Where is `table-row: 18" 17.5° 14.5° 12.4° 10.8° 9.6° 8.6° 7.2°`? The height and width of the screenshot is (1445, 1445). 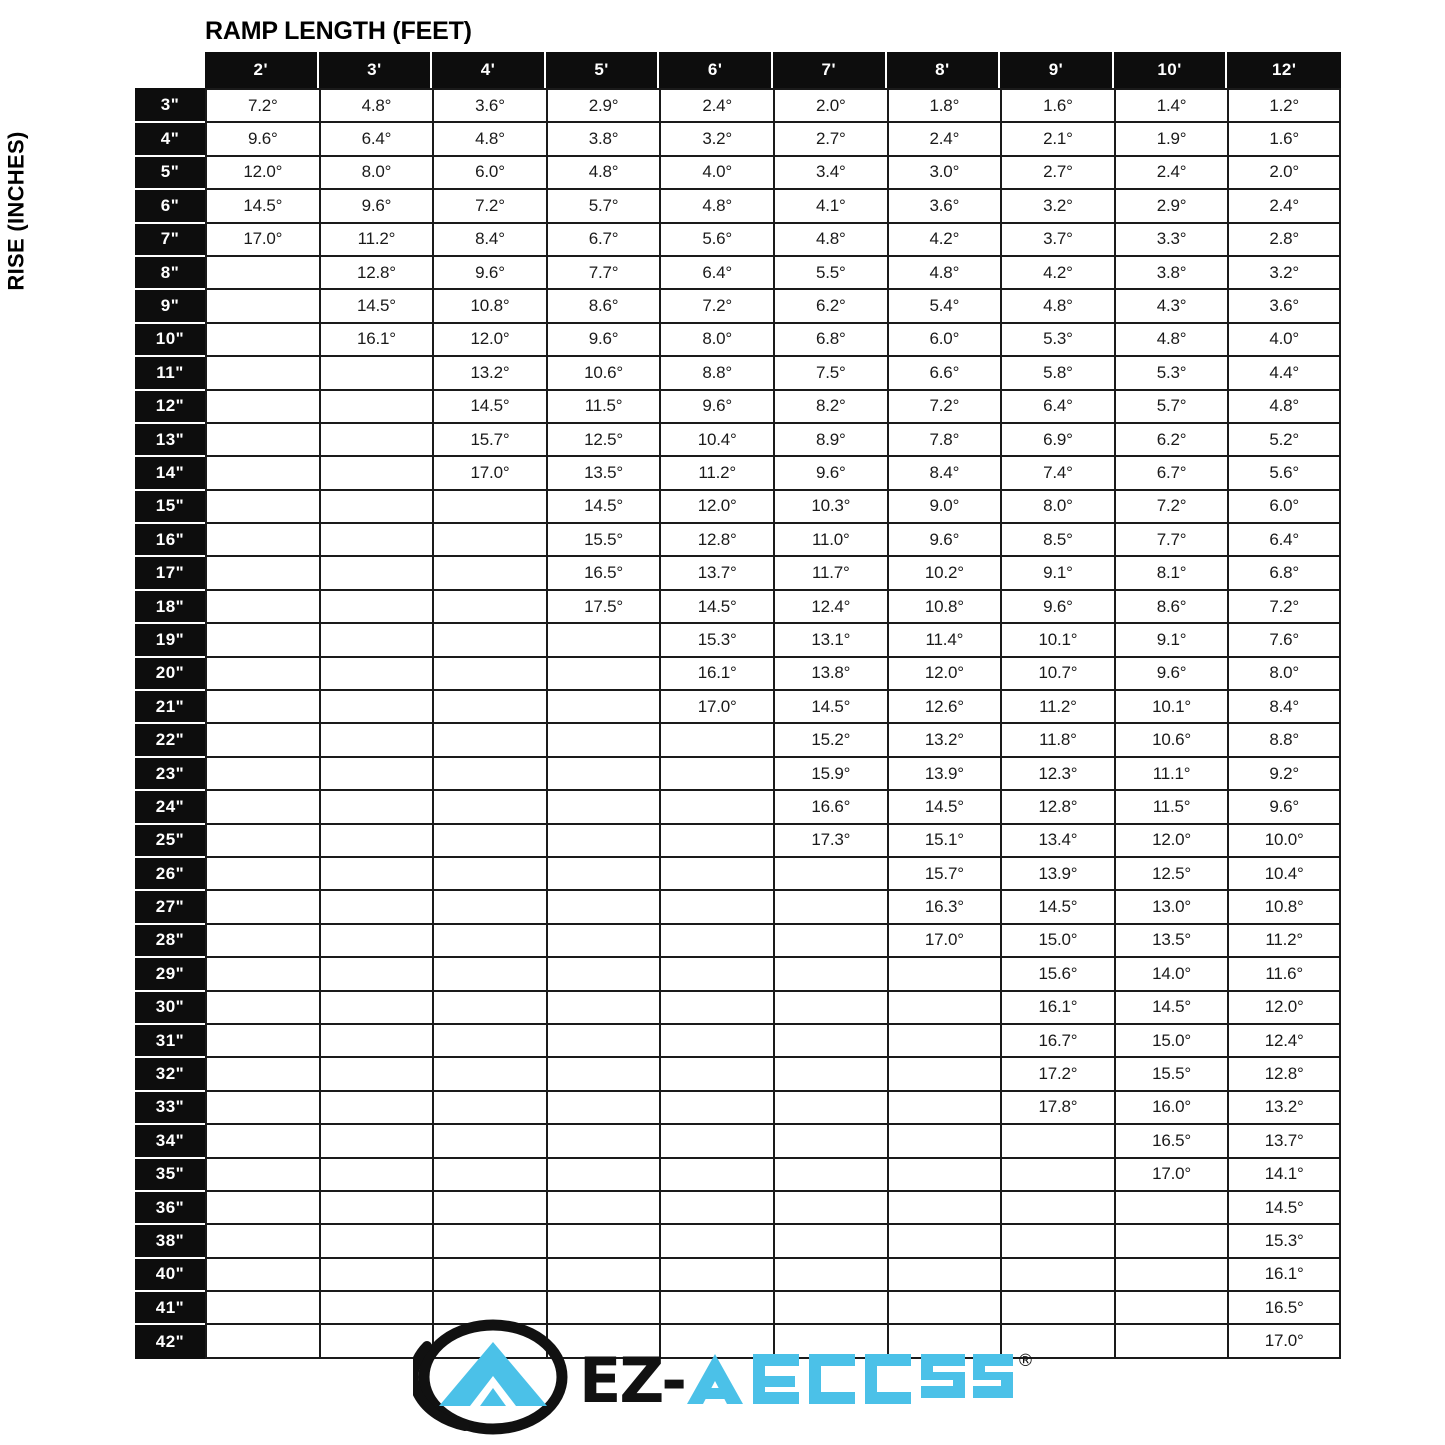 table-row: 18" 17.5° 14.5° 12.4° 10.8° 9.6° 8.6° 7.2° is located at coordinates (738, 605).